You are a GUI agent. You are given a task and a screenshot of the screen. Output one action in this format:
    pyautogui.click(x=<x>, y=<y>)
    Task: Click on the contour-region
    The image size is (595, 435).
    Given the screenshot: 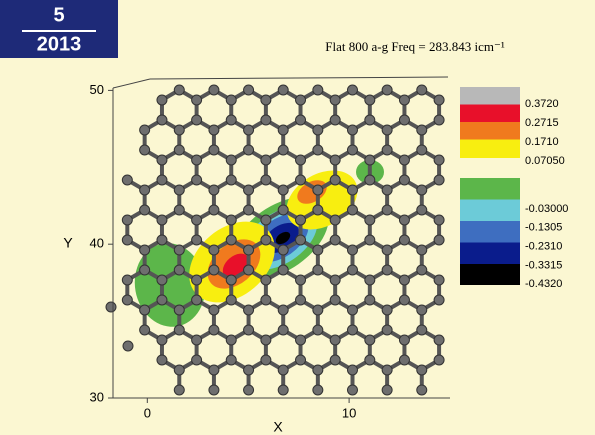 What is the action you would take?
    pyautogui.click(x=283, y=238)
    